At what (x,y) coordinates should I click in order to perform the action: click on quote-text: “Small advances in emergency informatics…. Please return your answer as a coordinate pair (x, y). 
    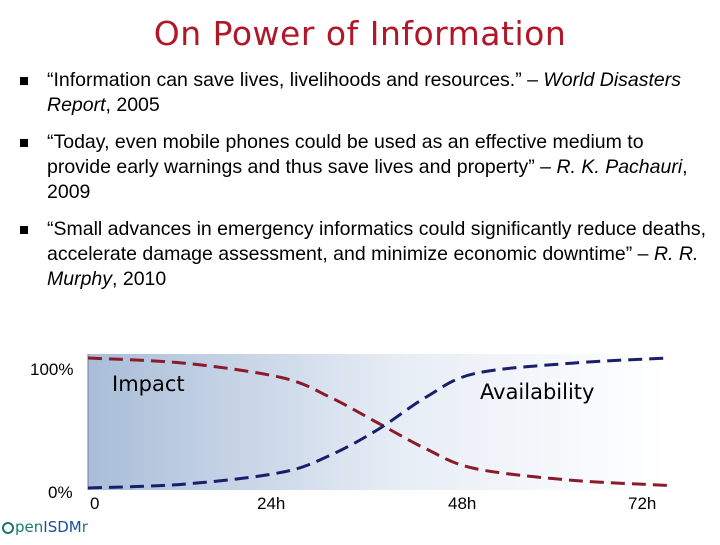
    Looking at the image, I should click on (376, 241).